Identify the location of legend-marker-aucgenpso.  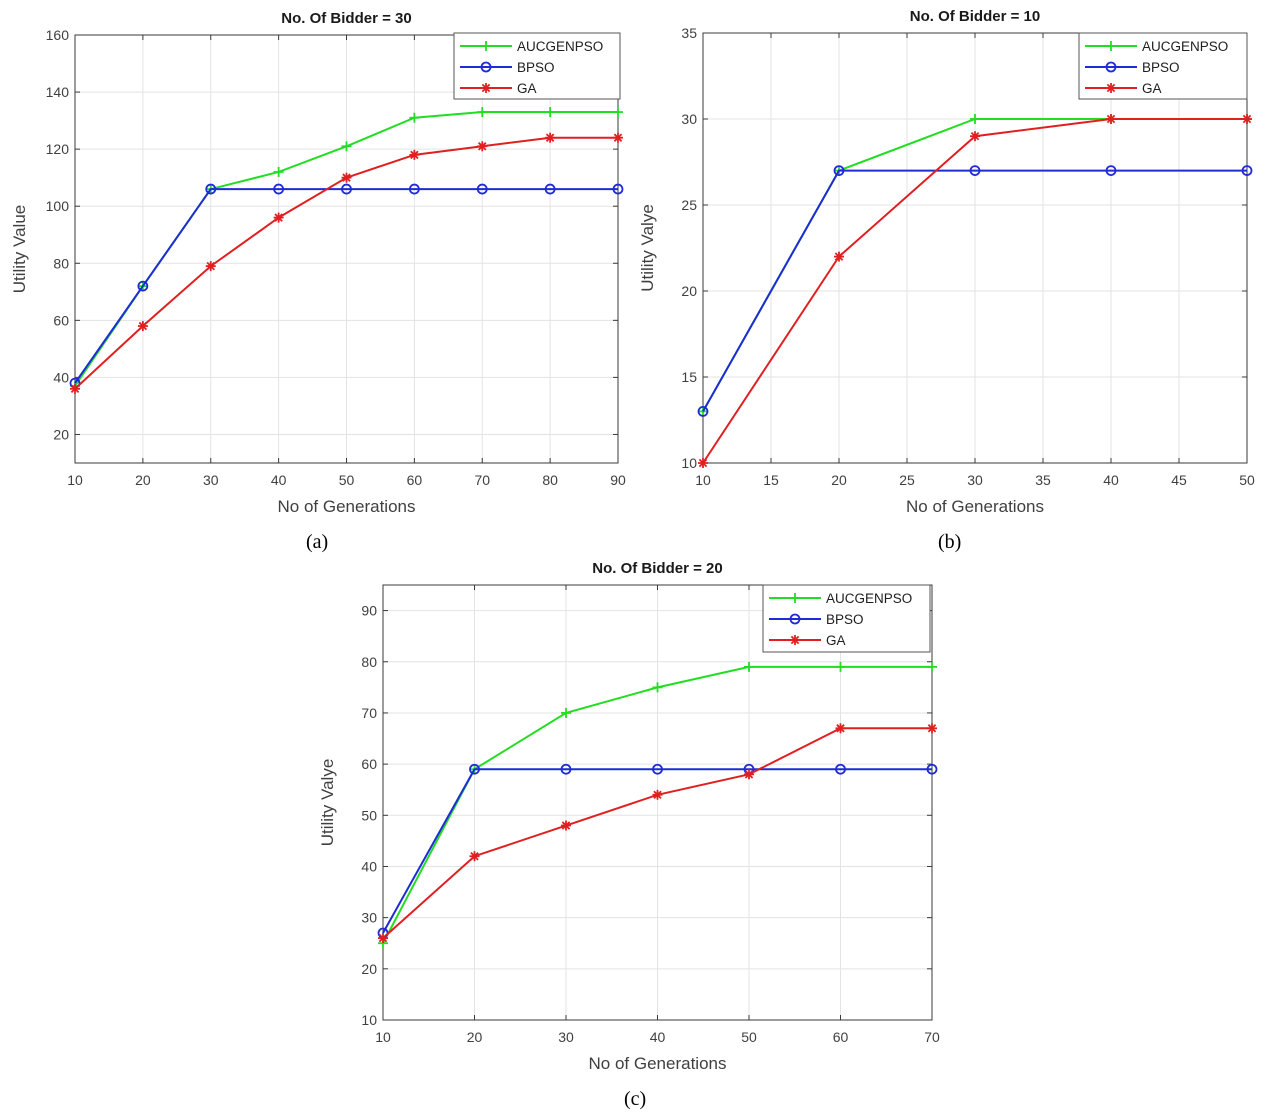
(486, 46).